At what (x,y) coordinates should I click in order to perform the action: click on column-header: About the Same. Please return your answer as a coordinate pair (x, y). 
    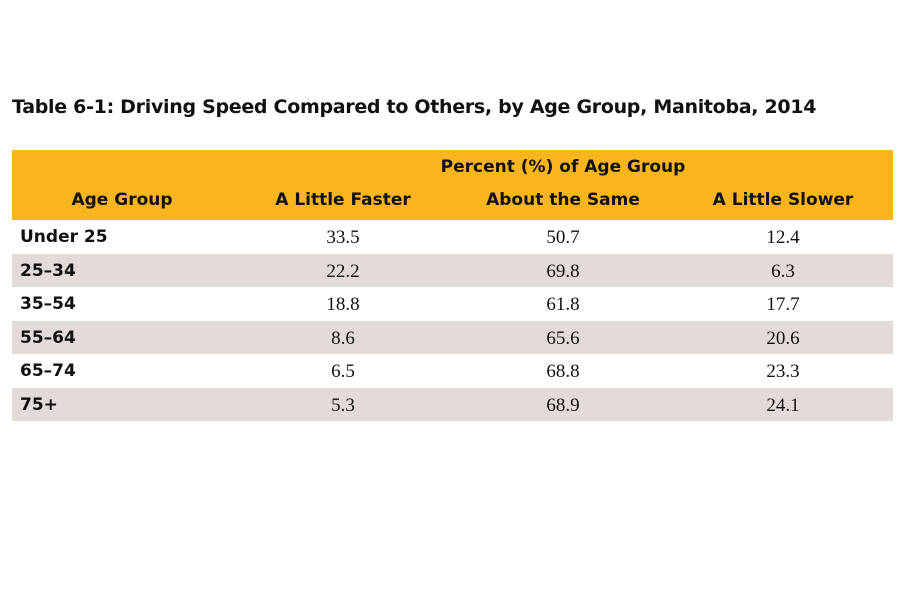
    Looking at the image, I should click on (563, 200).